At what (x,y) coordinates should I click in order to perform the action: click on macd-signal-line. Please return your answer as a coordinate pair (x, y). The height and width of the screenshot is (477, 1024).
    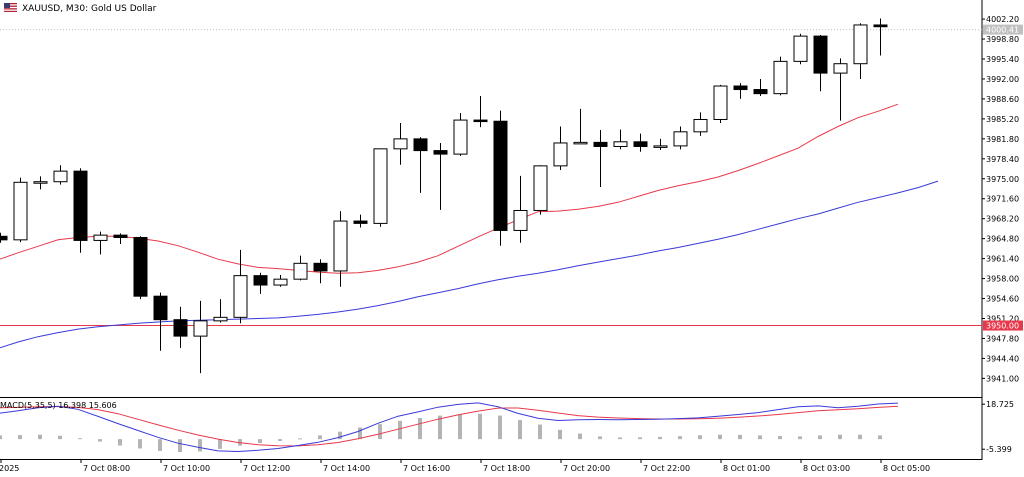
    Looking at the image, I should click on (449, 426).